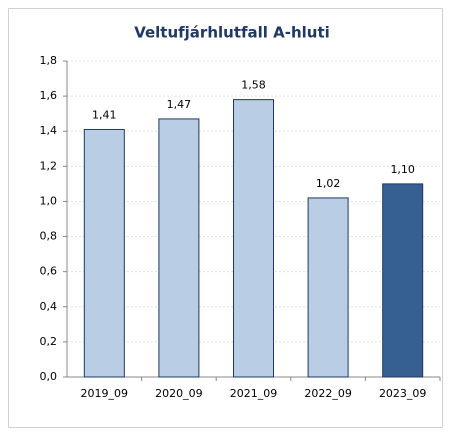 The image size is (451, 436). What do you see at coordinates (49, 60) in the screenshot?
I see `y-tick-label: 1,8` at bounding box center [49, 60].